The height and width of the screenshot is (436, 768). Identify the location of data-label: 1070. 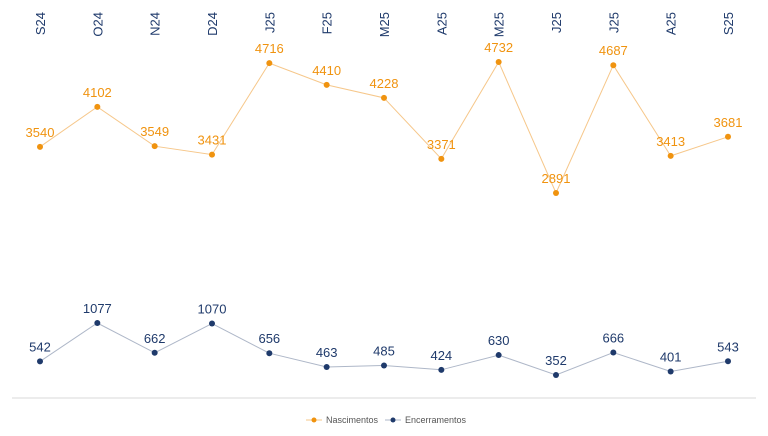
(212, 309).